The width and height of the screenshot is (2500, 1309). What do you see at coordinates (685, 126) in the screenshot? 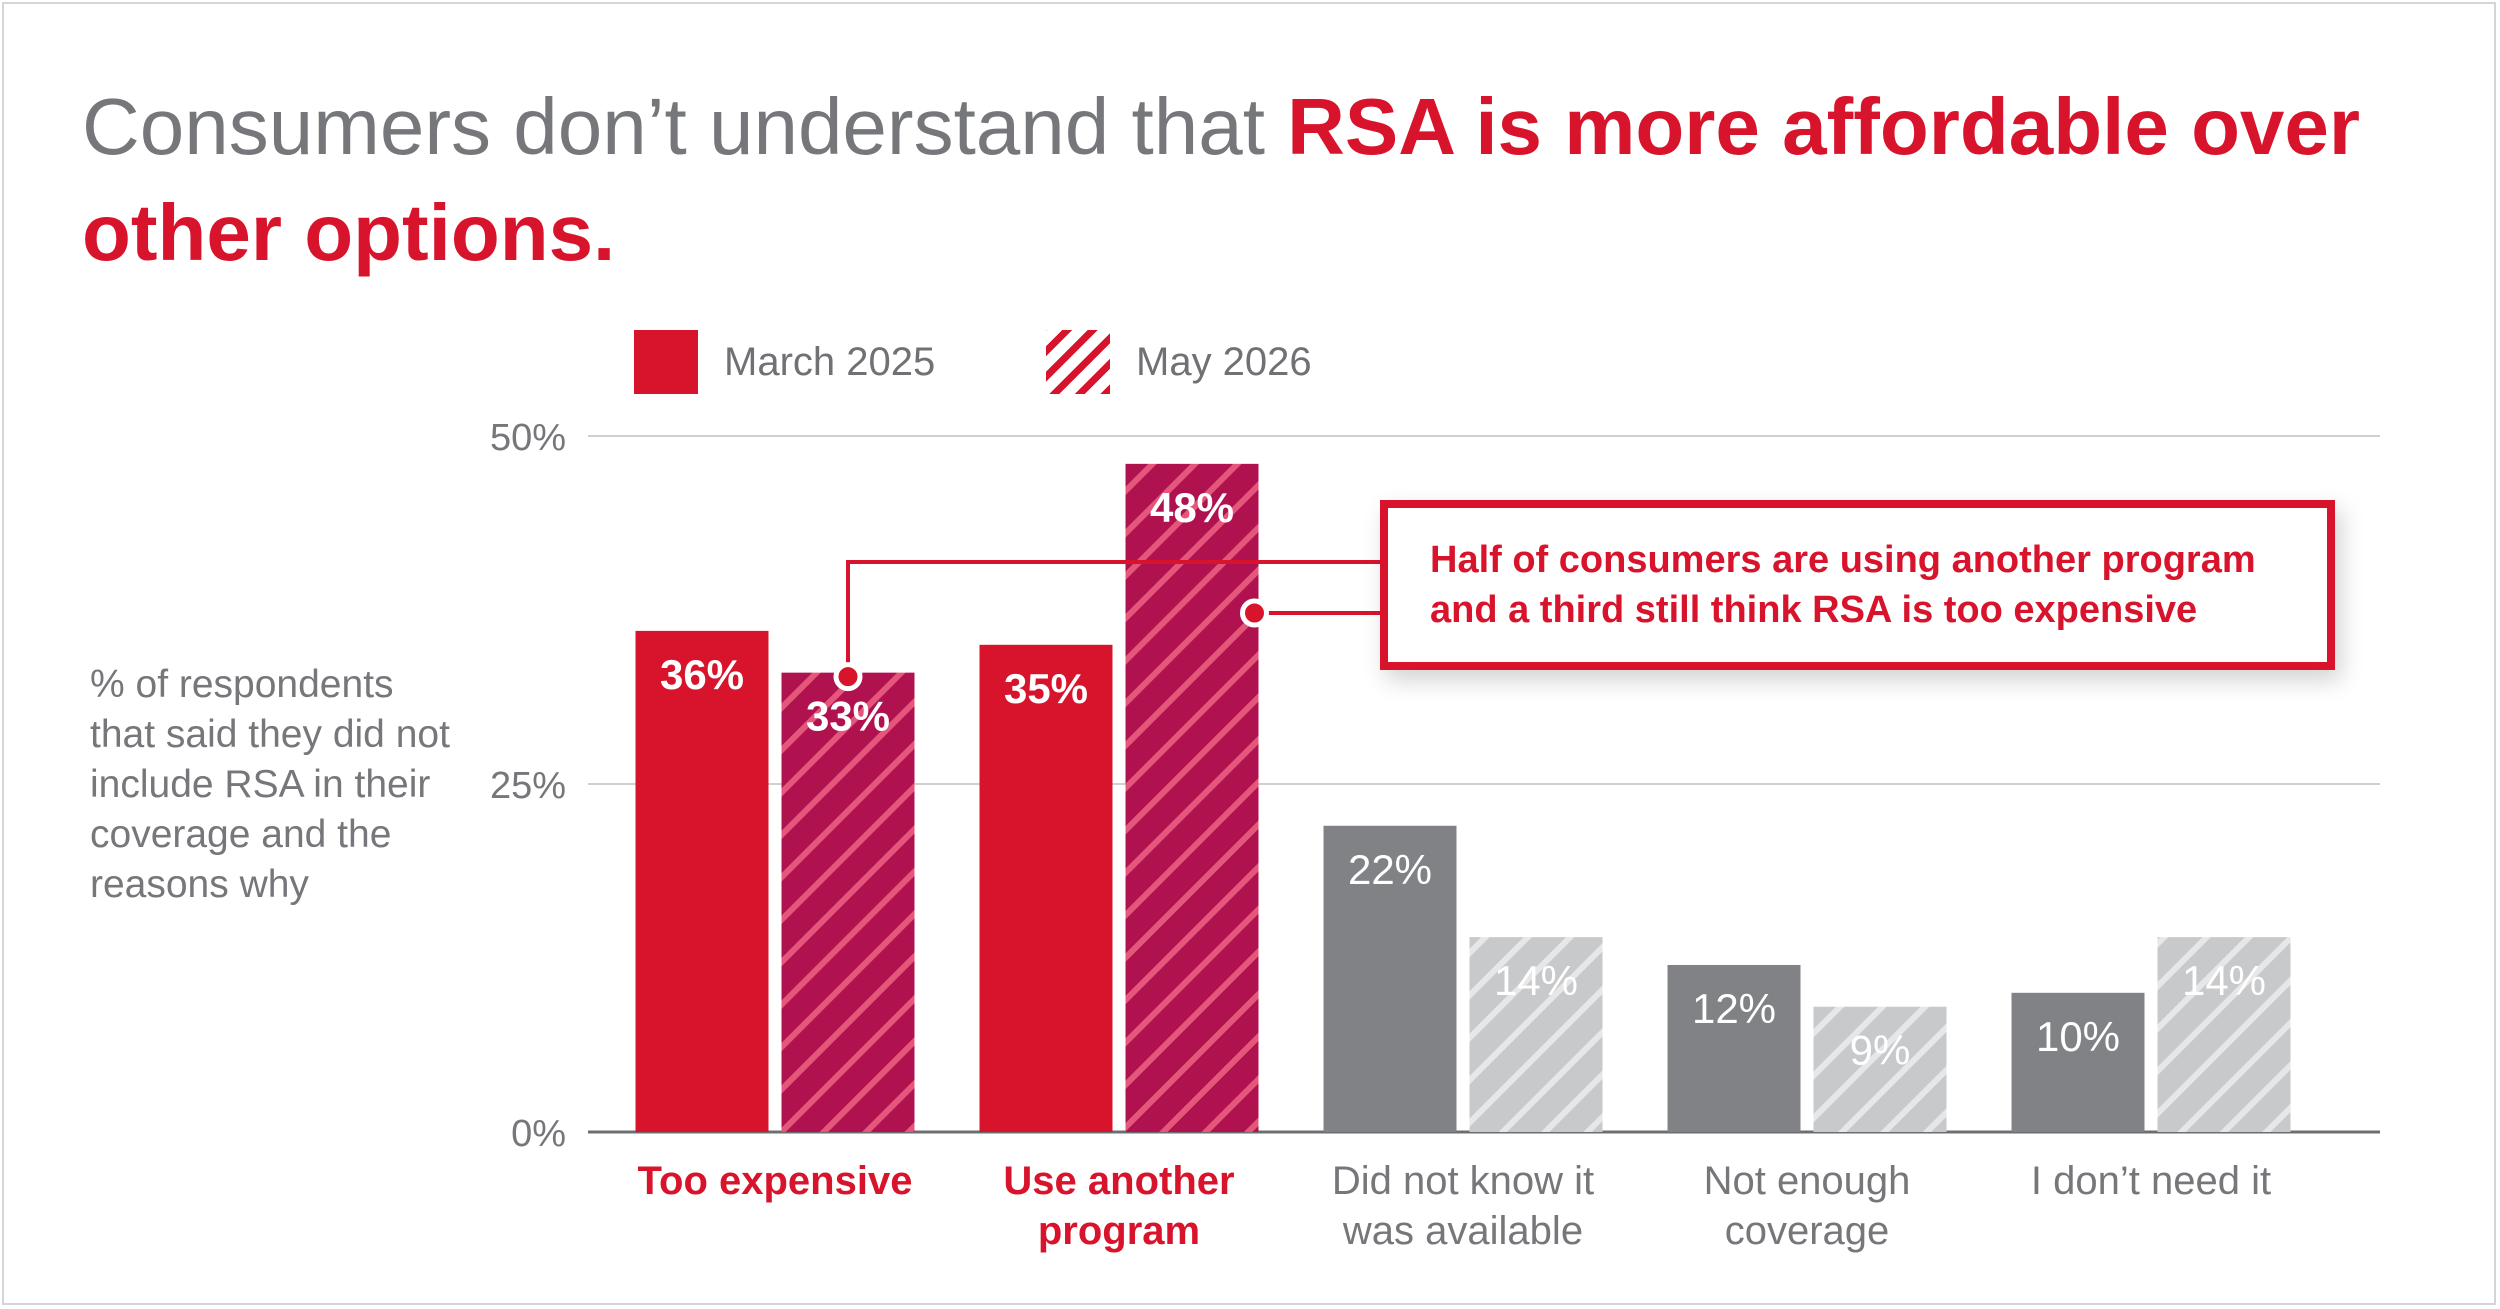
I see `title-prefix: Consumers don’t understand that` at bounding box center [685, 126].